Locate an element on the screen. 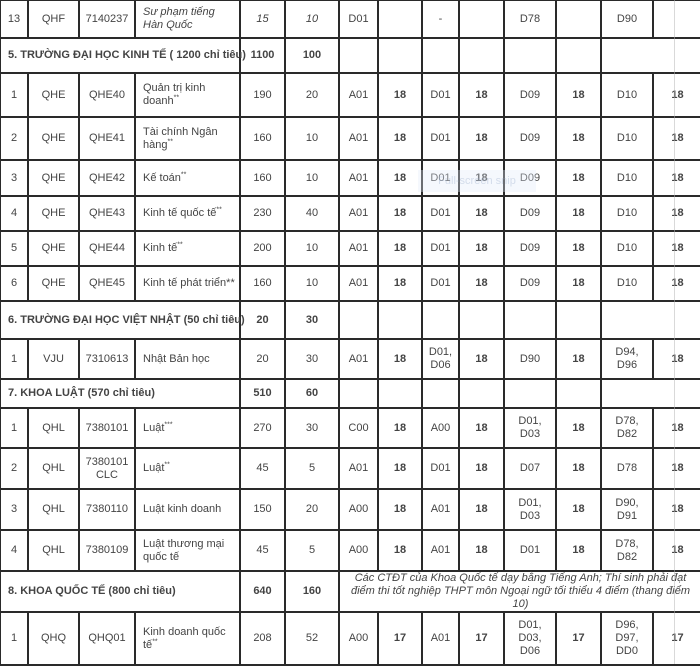 This screenshot has width=700, height=666. quota-1: 208 is located at coordinates (262, 638).